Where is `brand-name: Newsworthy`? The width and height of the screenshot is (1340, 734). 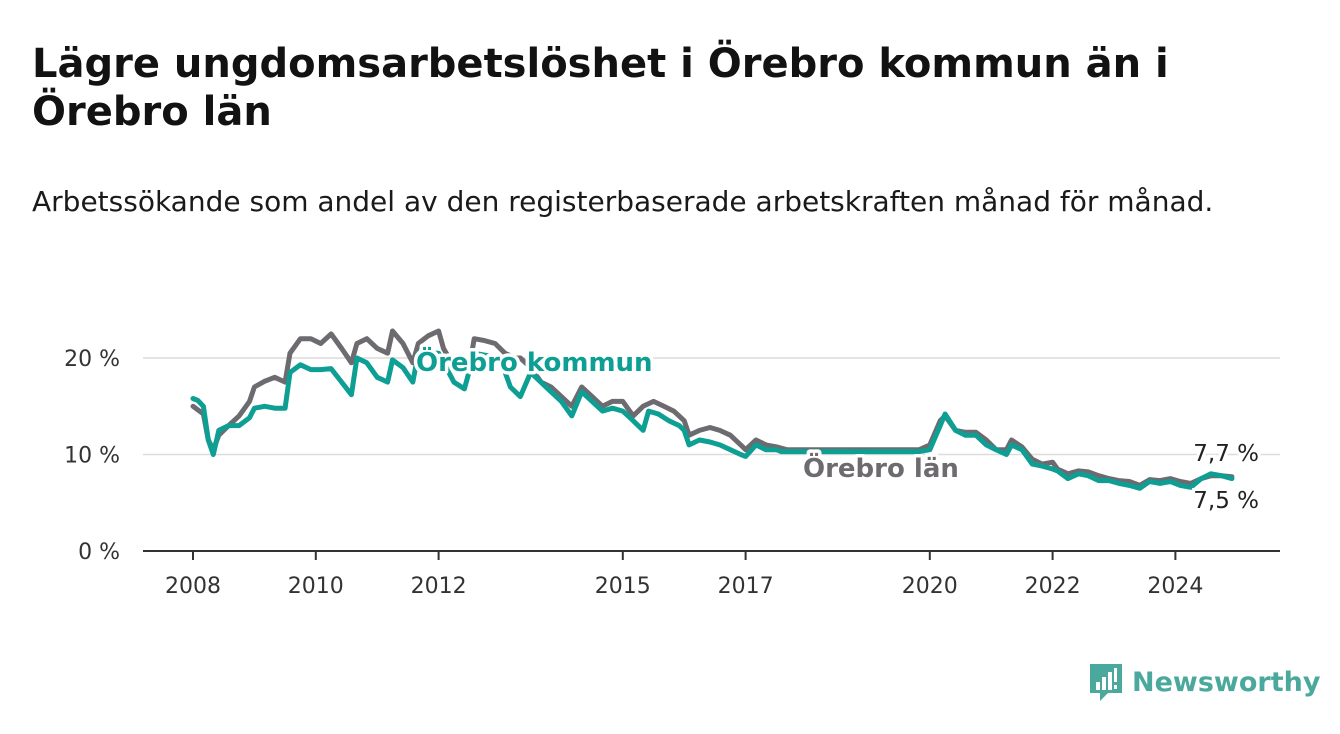 brand-name: Newsworthy is located at coordinates (1226, 682).